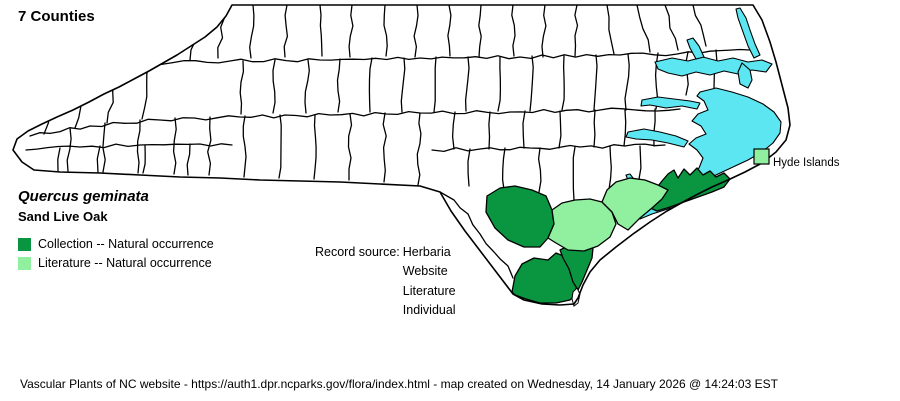  Describe the element at coordinates (24, 263) in the screenshot. I see `legend-swatch-literature` at that location.